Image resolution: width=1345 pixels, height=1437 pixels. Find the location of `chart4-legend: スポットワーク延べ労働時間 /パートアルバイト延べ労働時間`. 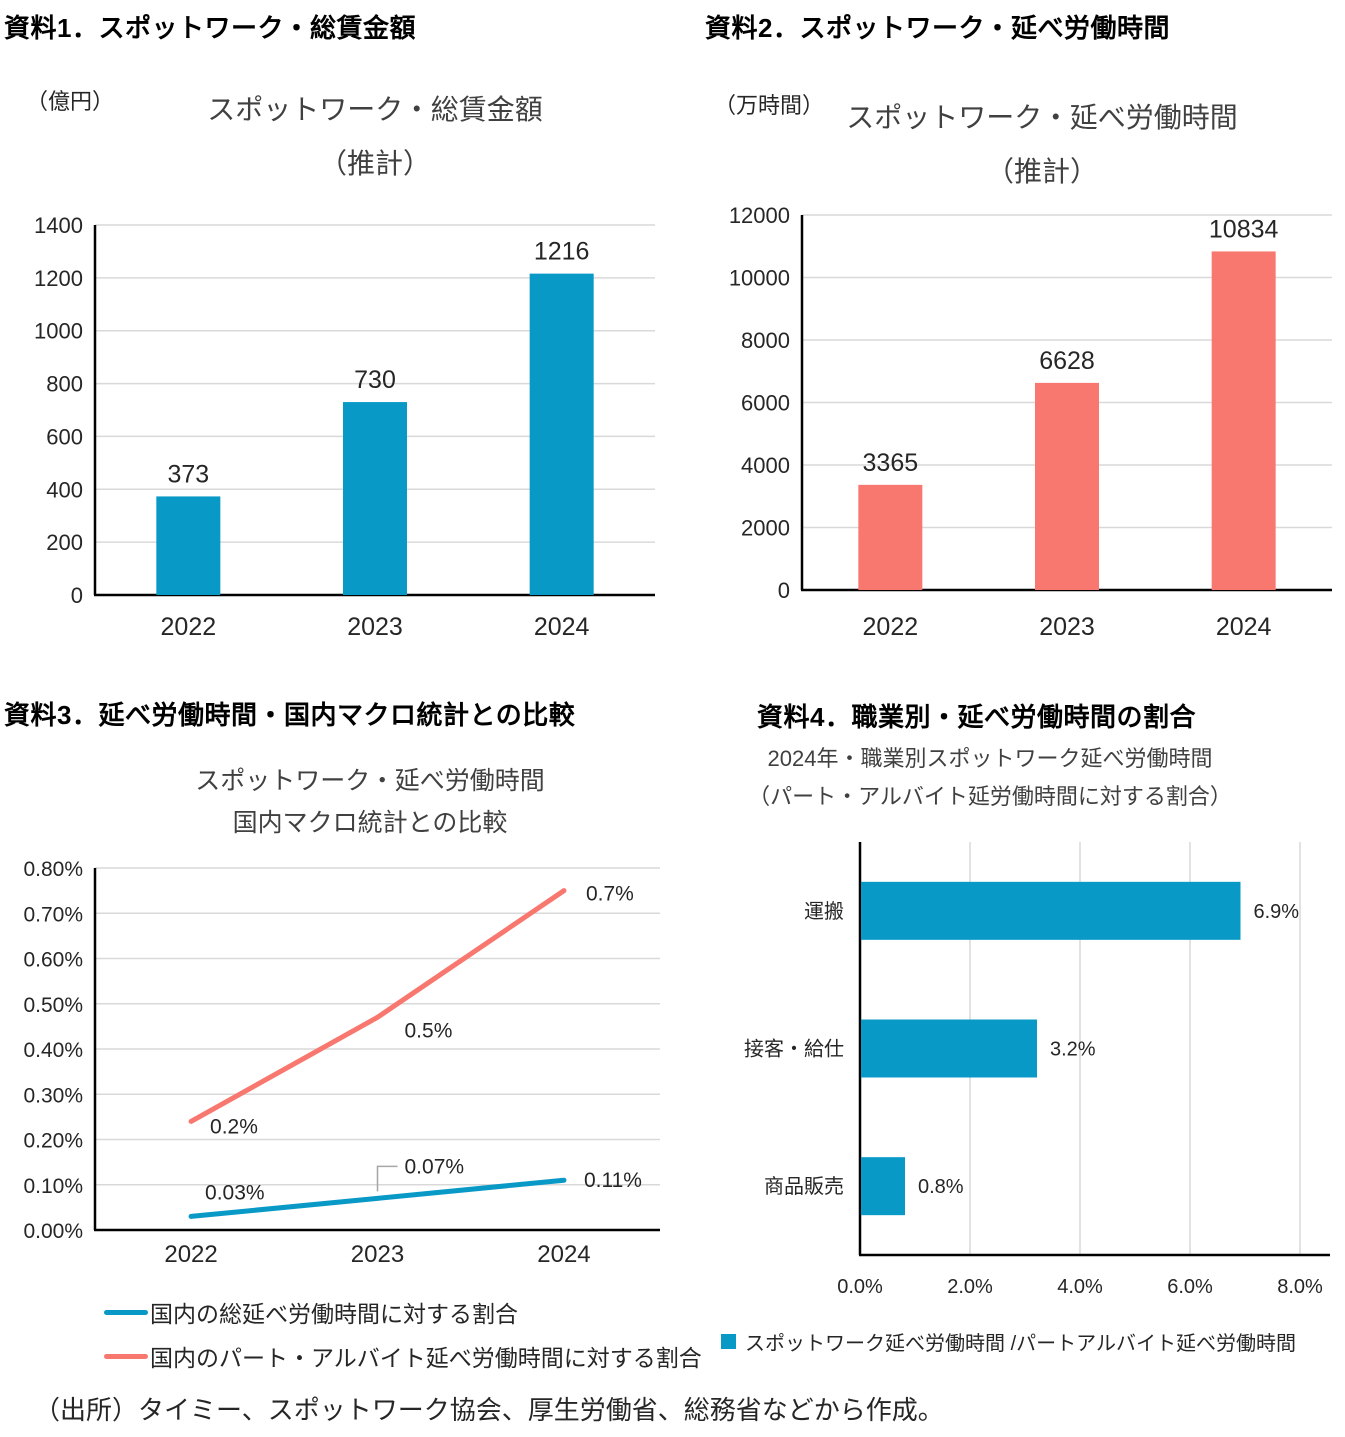

chart4-legend: スポットワーク延べ労働時間 /パートアルバイト延べ労働時間 is located at coordinates (1008, 1341).